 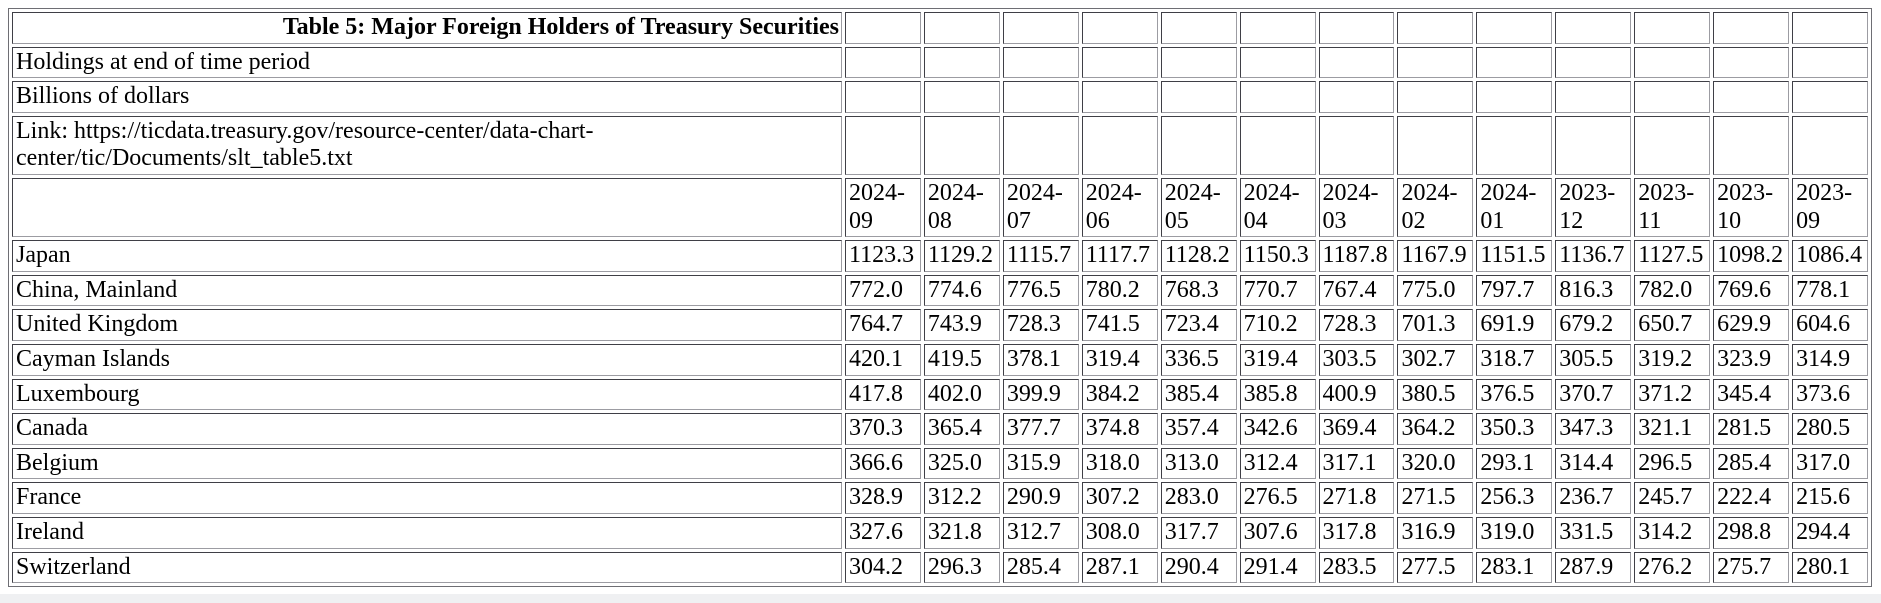 What do you see at coordinates (961, 207) in the screenshot?
I see `column-header: 2024-08` at bounding box center [961, 207].